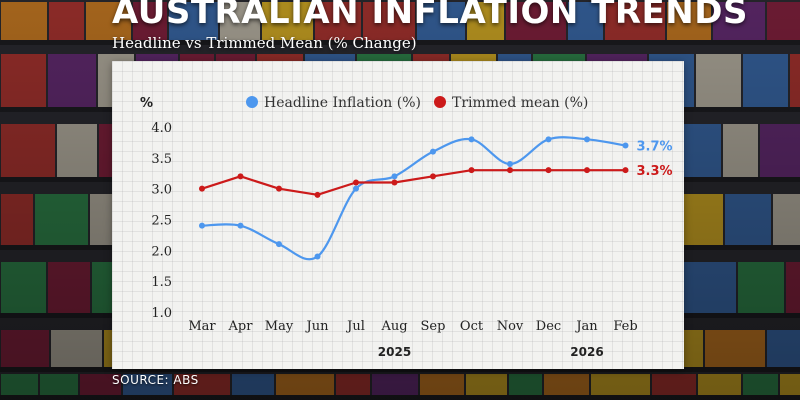 This screenshot has height=400, width=800. Describe the element at coordinates (548, 326) in the screenshot. I see `x-tick-label: Dec` at that location.